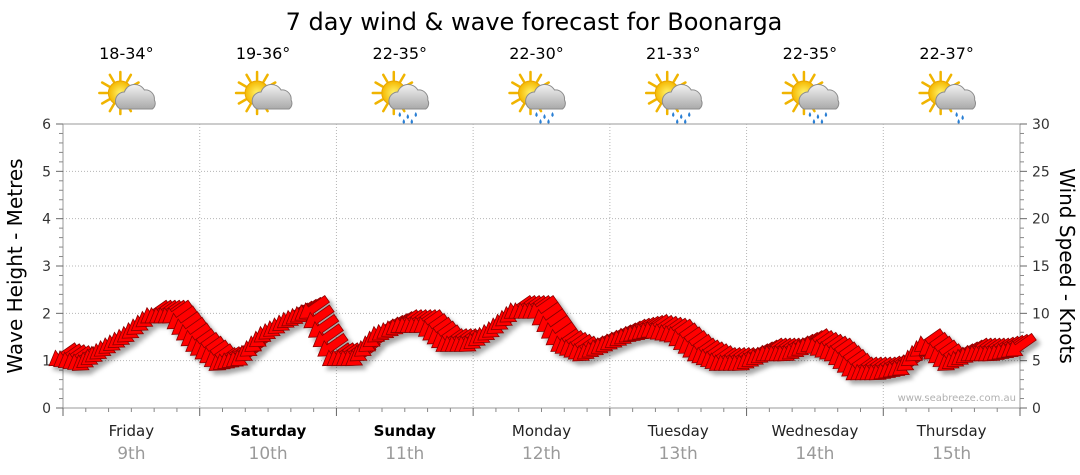 The width and height of the screenshot is (1080, 475). What do you see at coordinates (673, 53) in the screenshot?
I see `temperature-label: 21-33°` at bounding box center [673, 53].